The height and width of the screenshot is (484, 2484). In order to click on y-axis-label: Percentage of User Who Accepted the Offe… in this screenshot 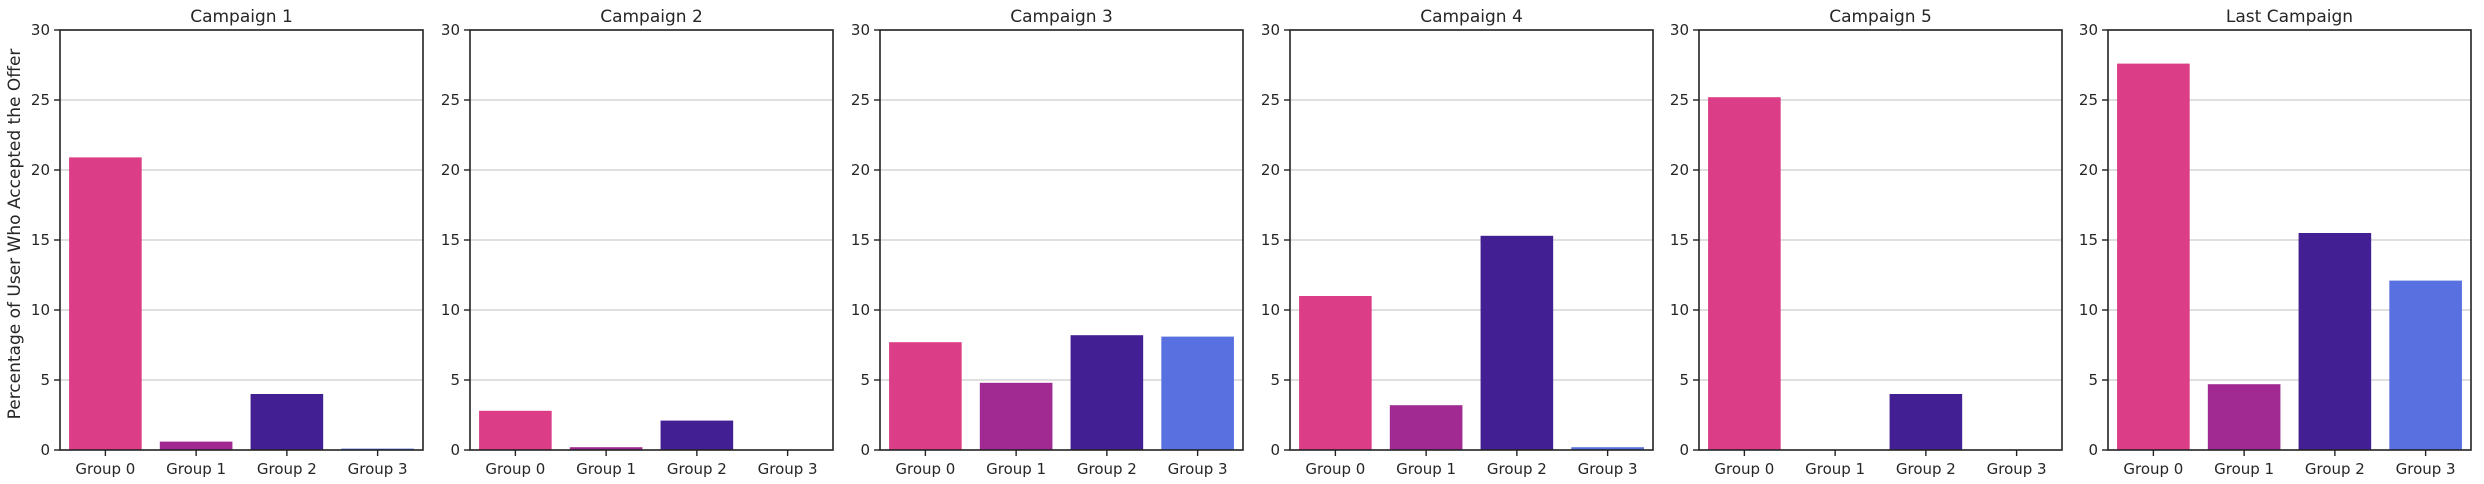, I will do `click(15, 234)`.